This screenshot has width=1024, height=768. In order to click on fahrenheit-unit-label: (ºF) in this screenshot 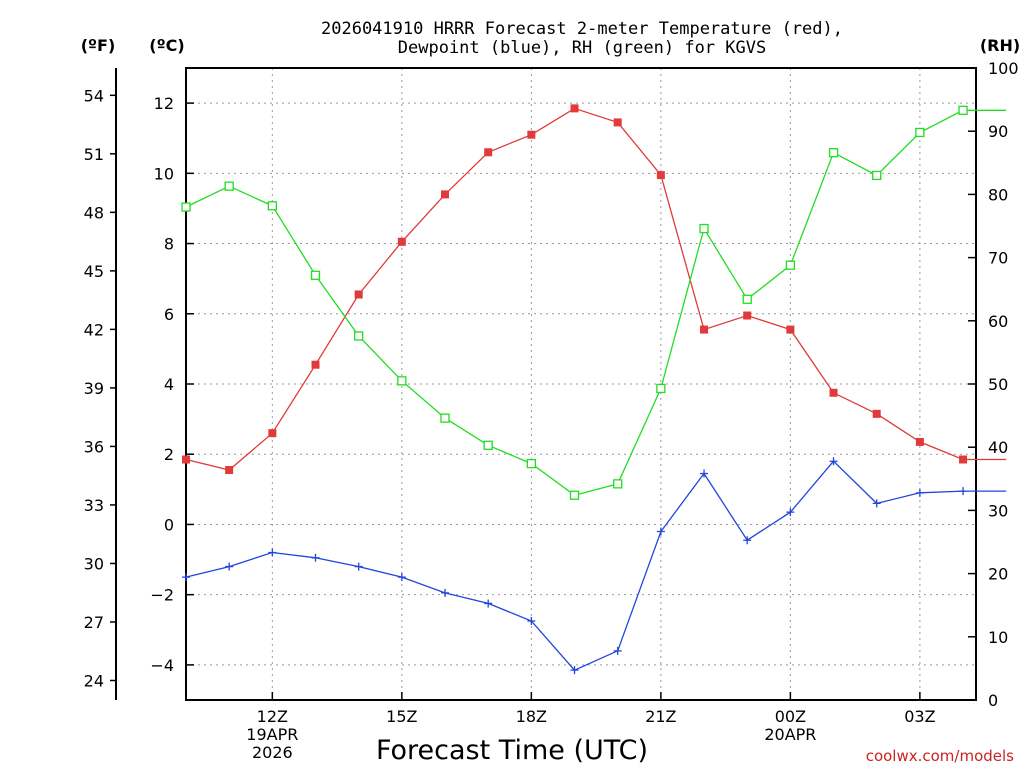, I will do `click(98, 45)`.